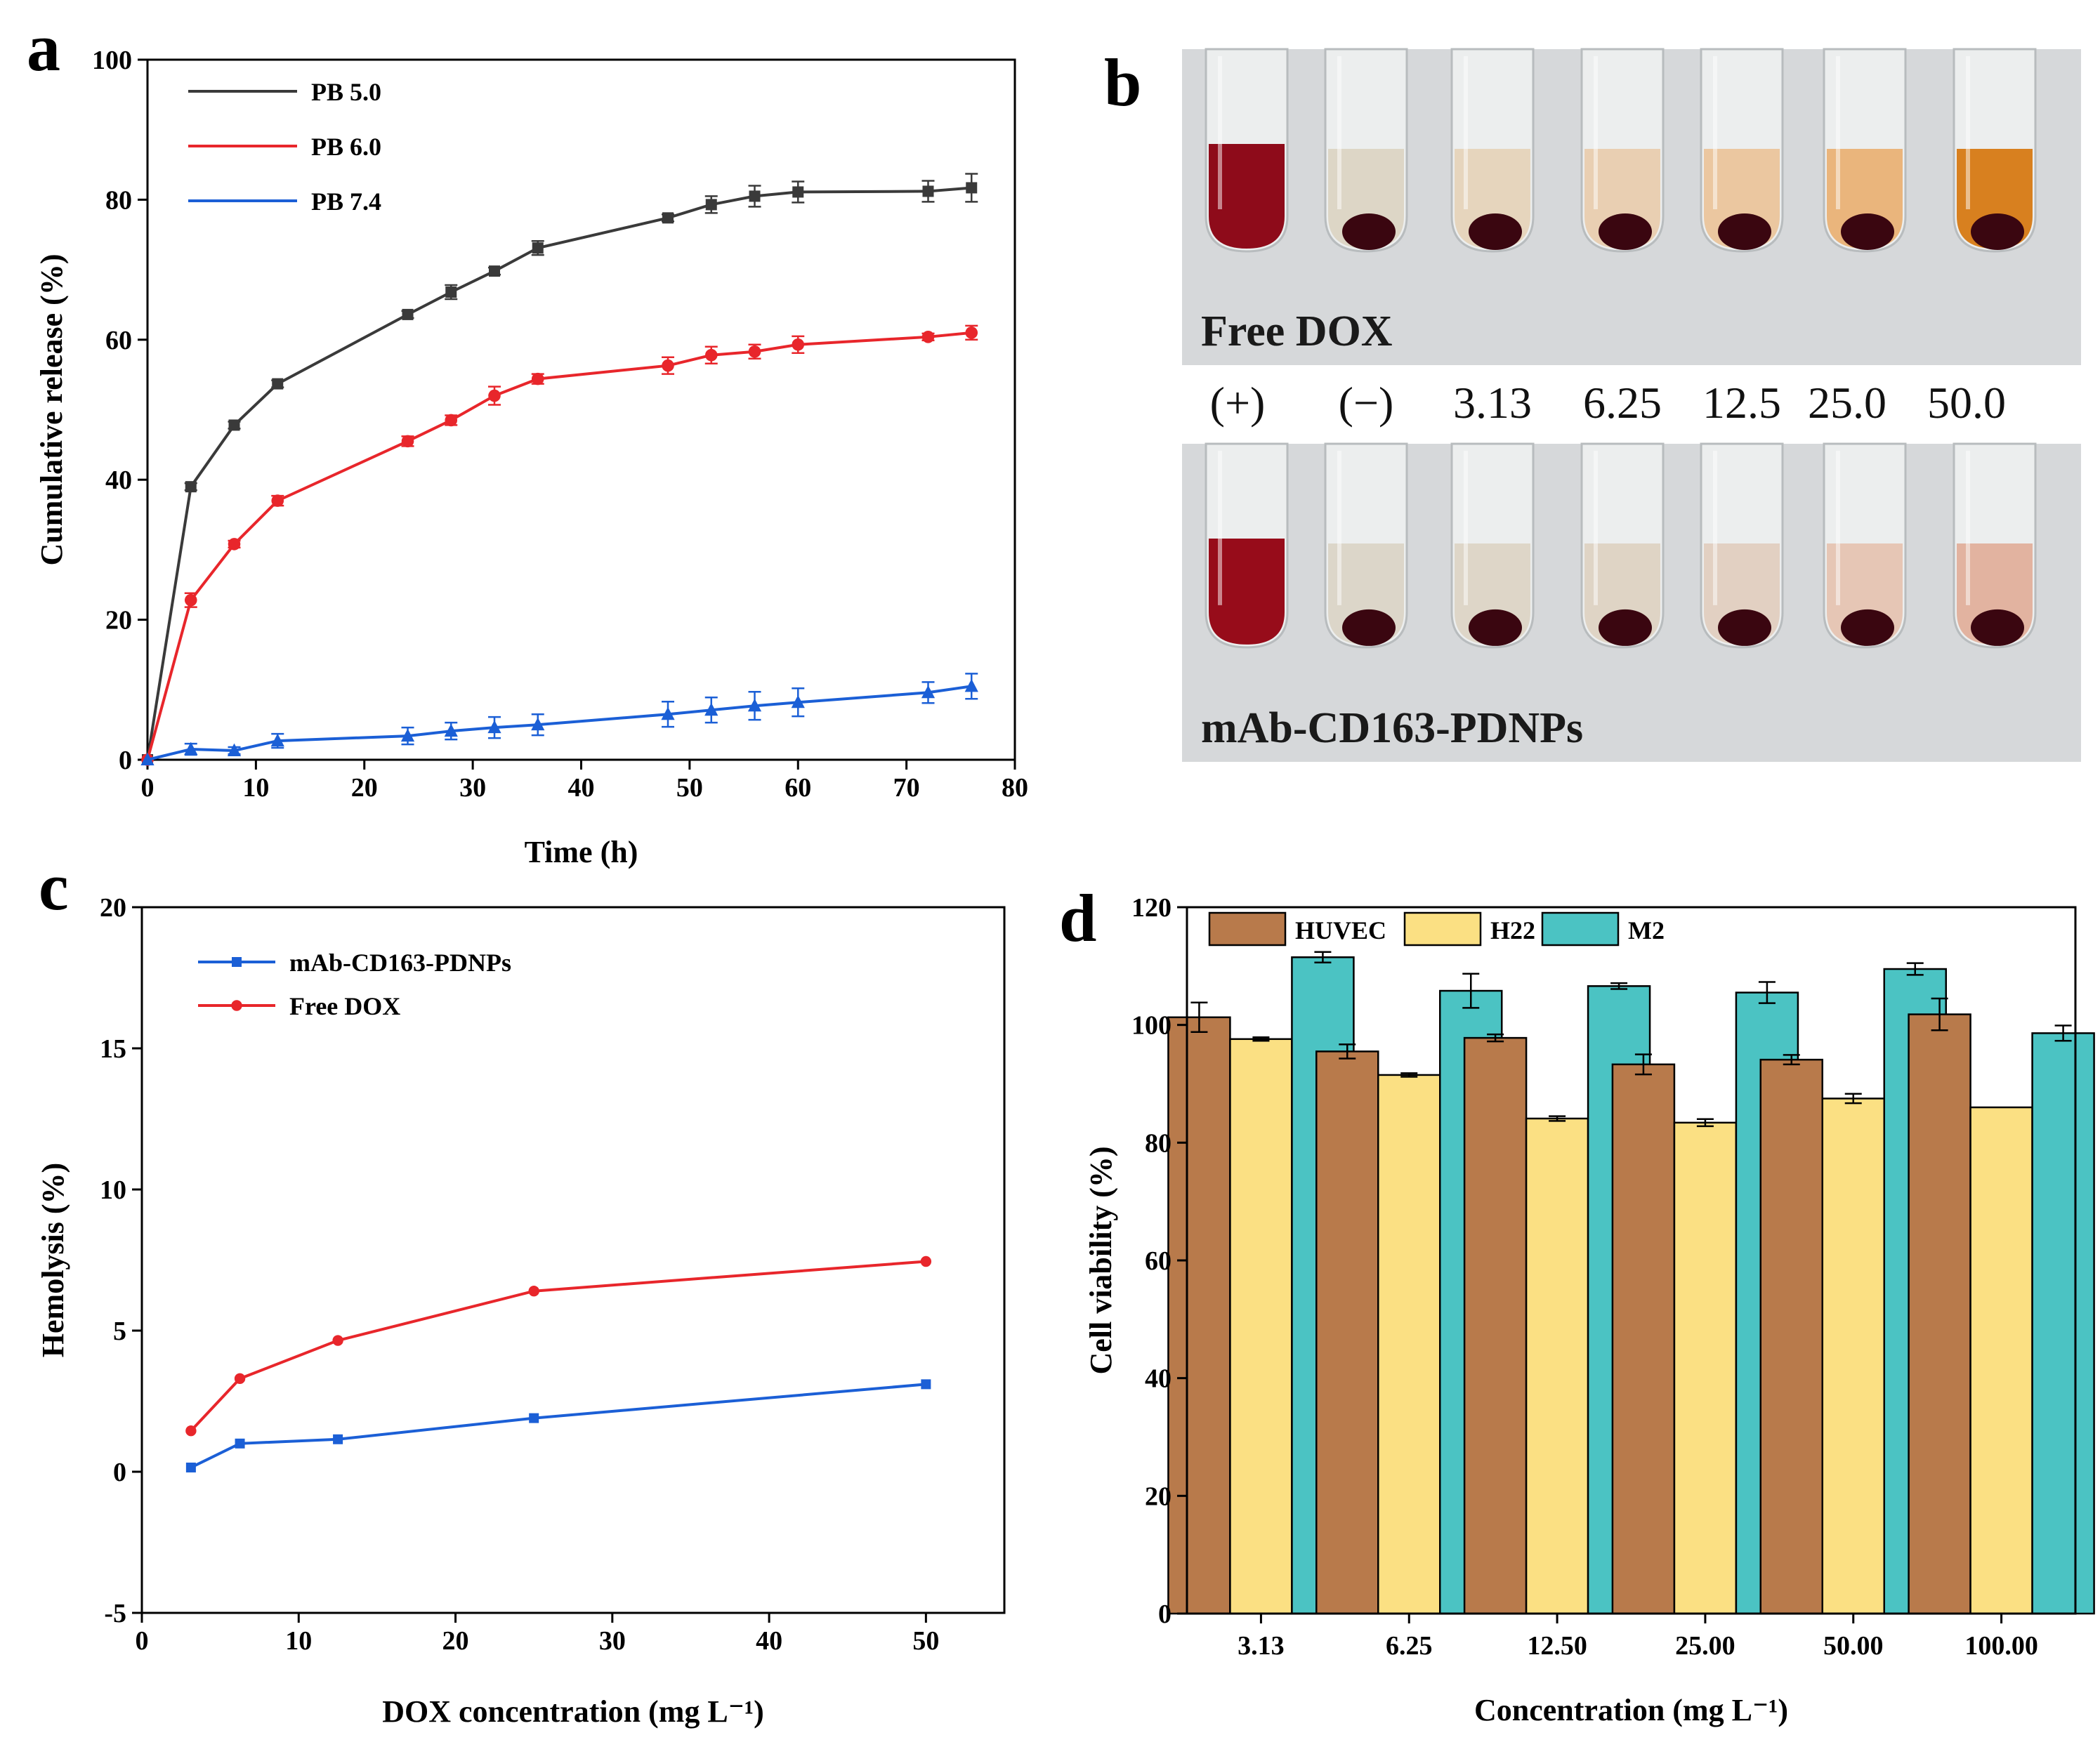  I want to click on x-axis-label: Concentration (mg L⁻¹), so click(1631, 1710).